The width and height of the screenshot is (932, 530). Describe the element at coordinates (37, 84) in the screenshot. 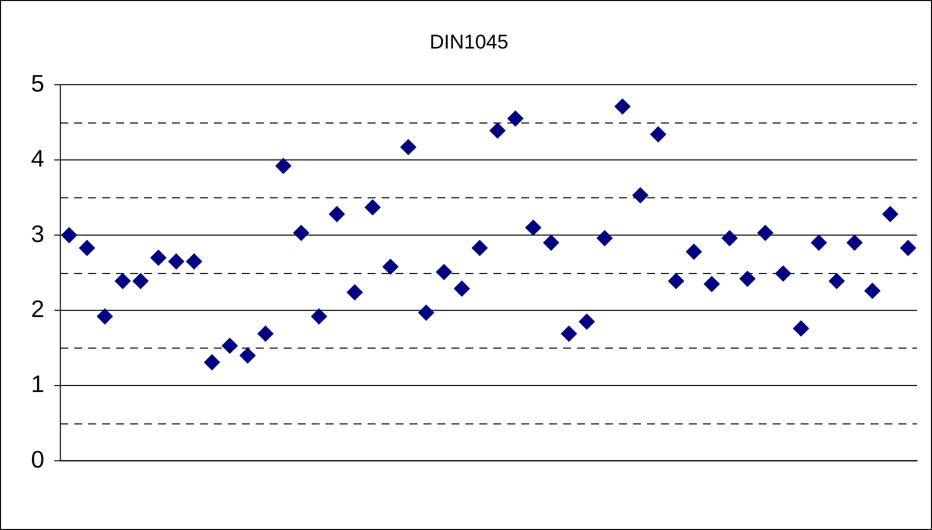

I see `y-tick-label: 5` at that location.